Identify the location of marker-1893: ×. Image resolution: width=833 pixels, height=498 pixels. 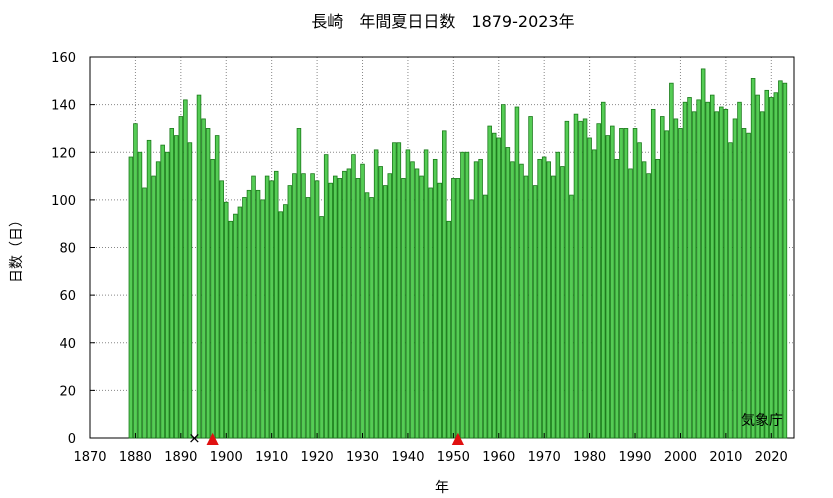
(194, 438).